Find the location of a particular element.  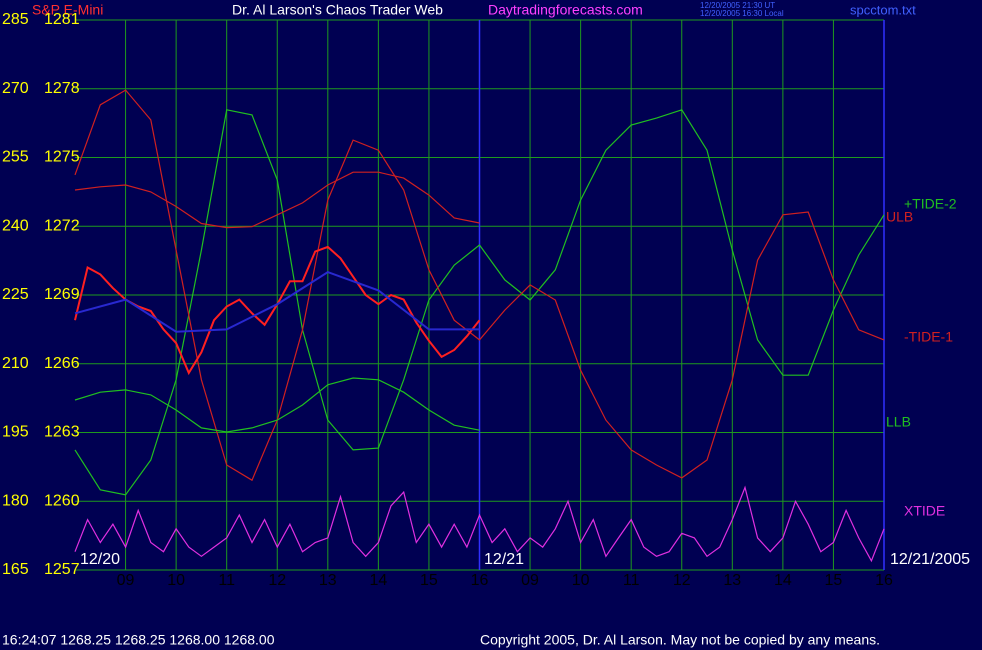

y2-tick-label: 1275 is located at coordinates (62, 157).